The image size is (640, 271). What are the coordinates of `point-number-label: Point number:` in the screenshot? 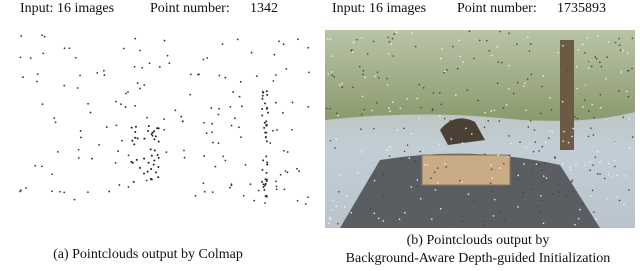 It's located at (497, 8).